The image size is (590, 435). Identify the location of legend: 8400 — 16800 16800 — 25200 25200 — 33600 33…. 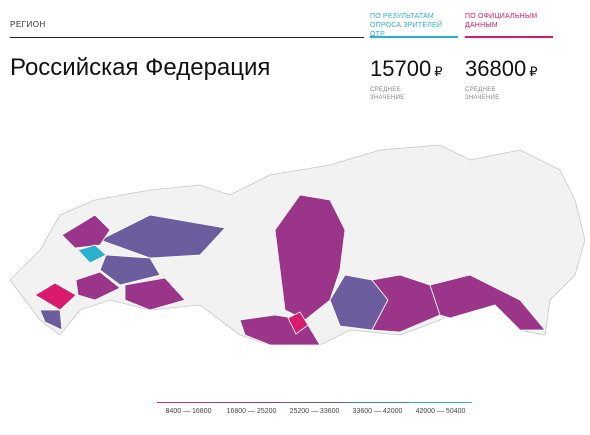
(314, 408).